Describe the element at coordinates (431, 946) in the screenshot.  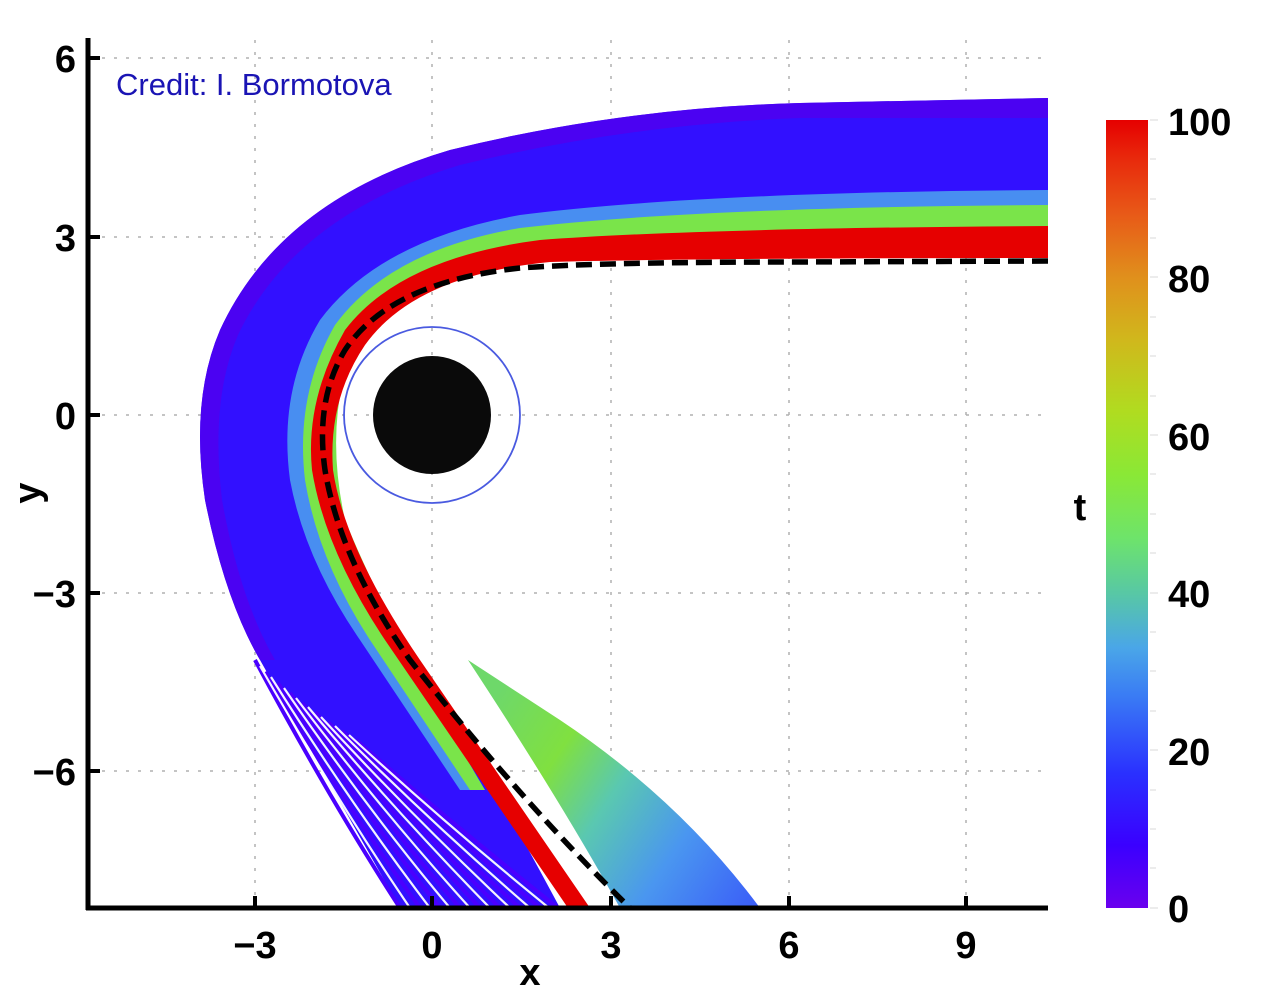
I see `x-tick-label: 0` at that location.